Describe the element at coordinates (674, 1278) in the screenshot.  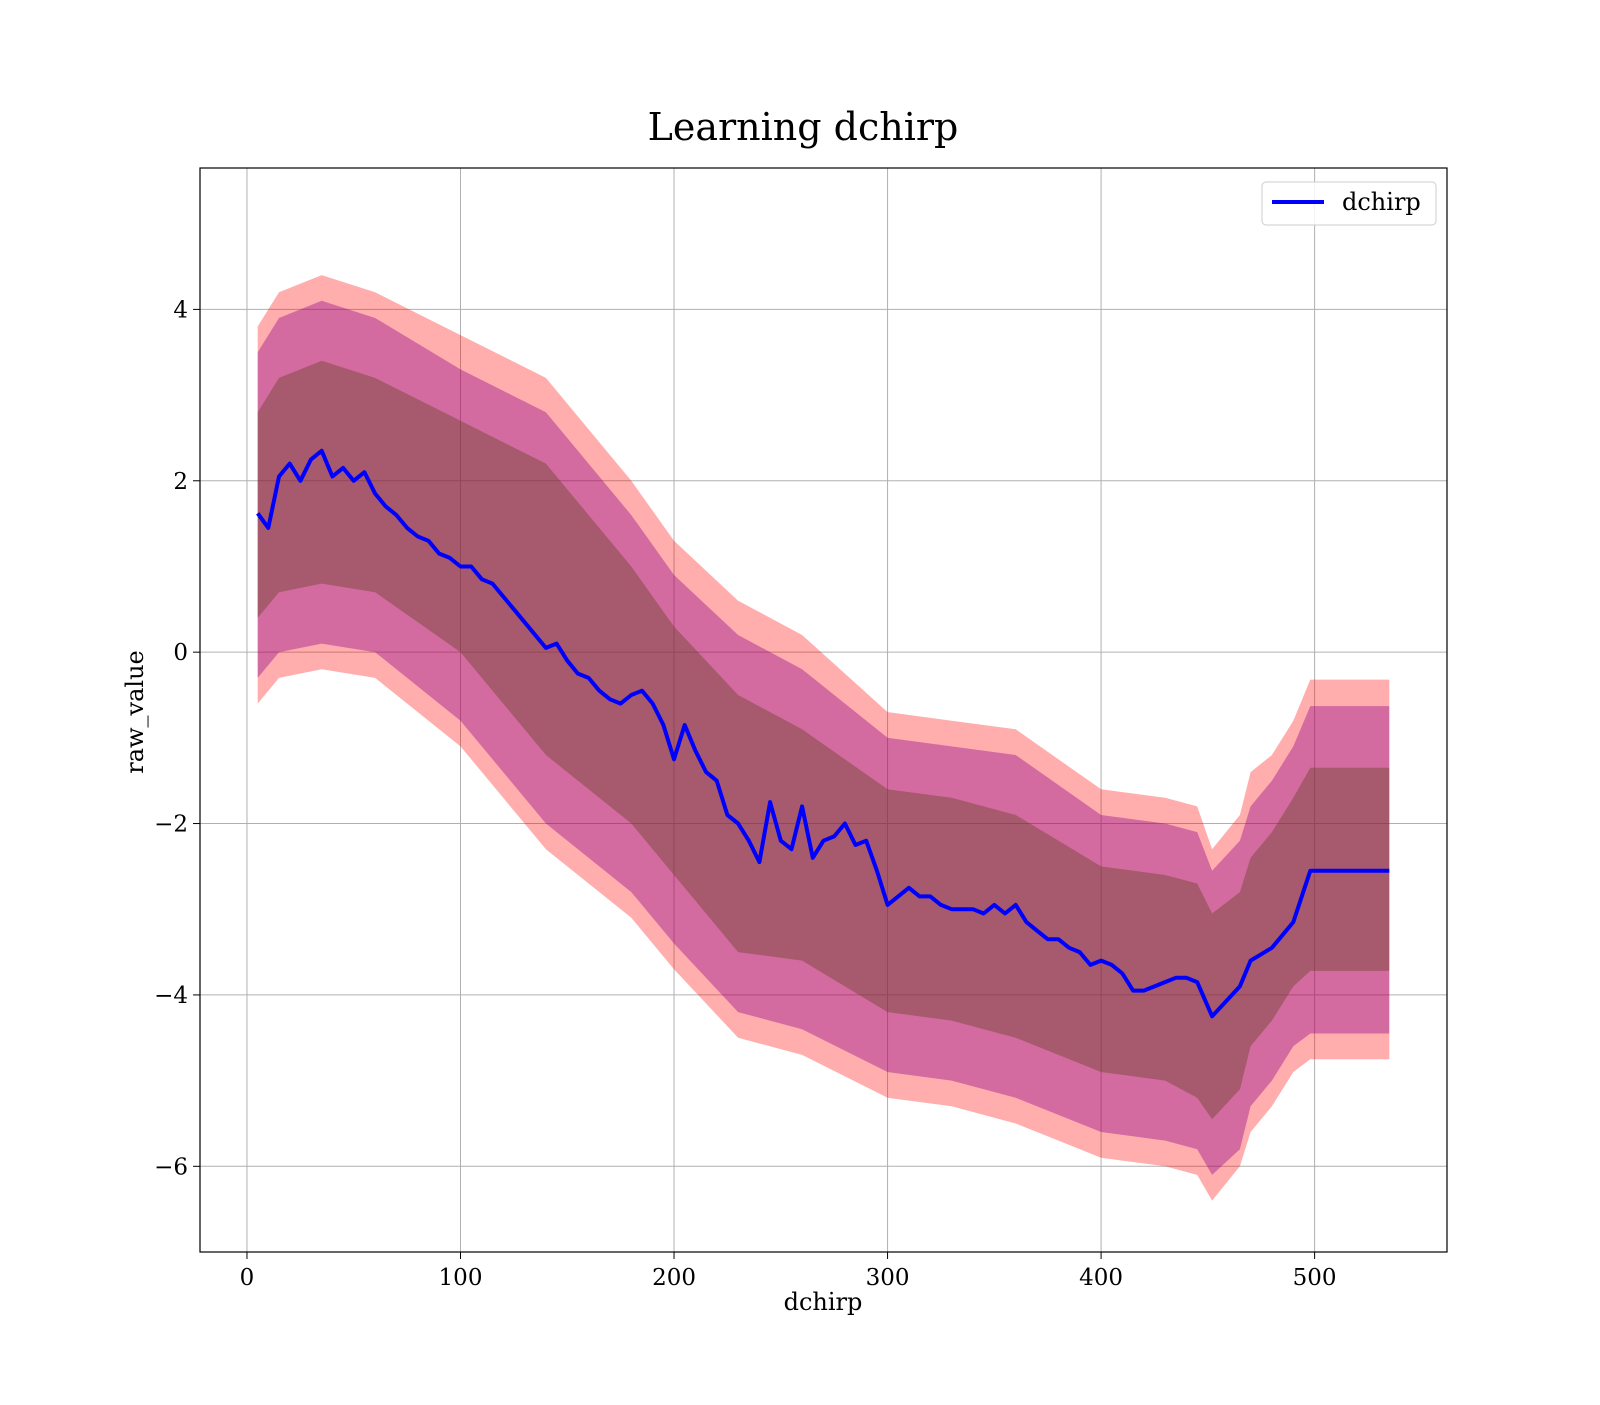
I see `x-tick-label-2: 200` at that location.